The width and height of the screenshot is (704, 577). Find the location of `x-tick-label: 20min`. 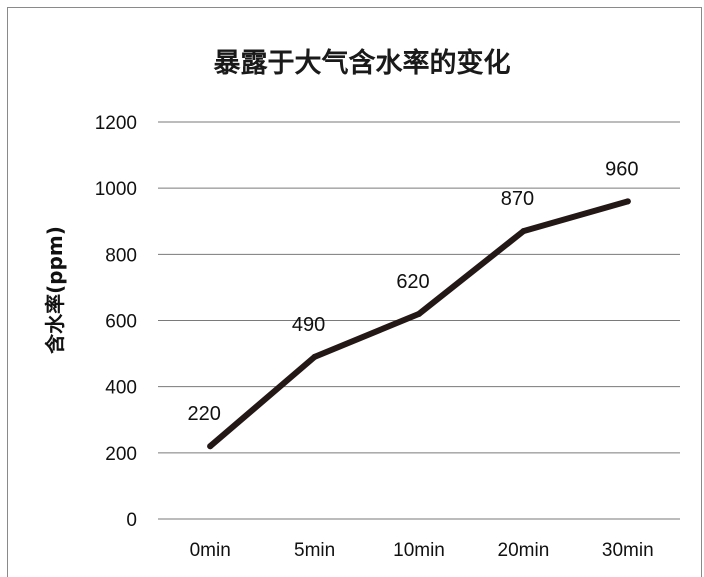

x-tick-label: 20min is located at coordinates (524, 550).